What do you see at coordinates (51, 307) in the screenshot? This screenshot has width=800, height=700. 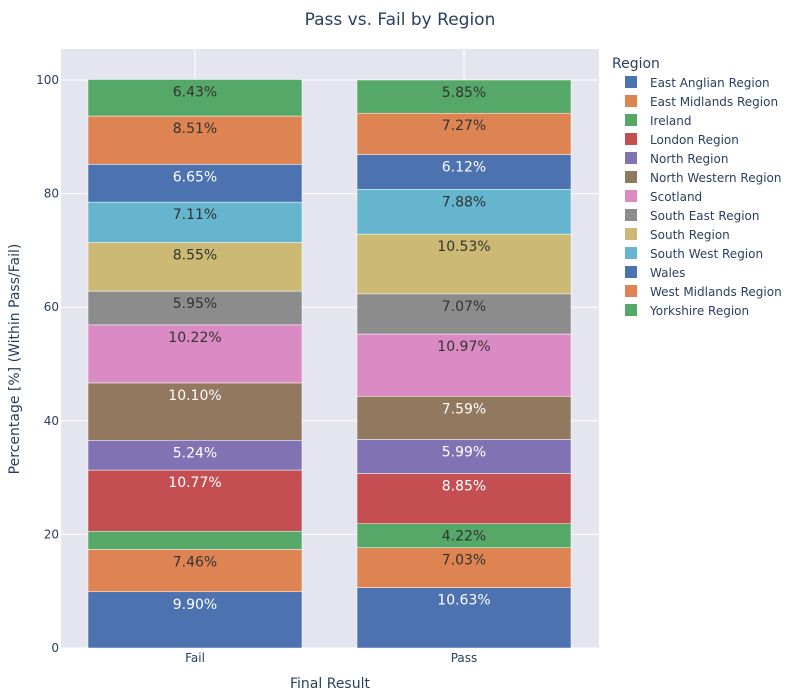 I see `y-tick-label: 60` at bounding box center [51, 307].